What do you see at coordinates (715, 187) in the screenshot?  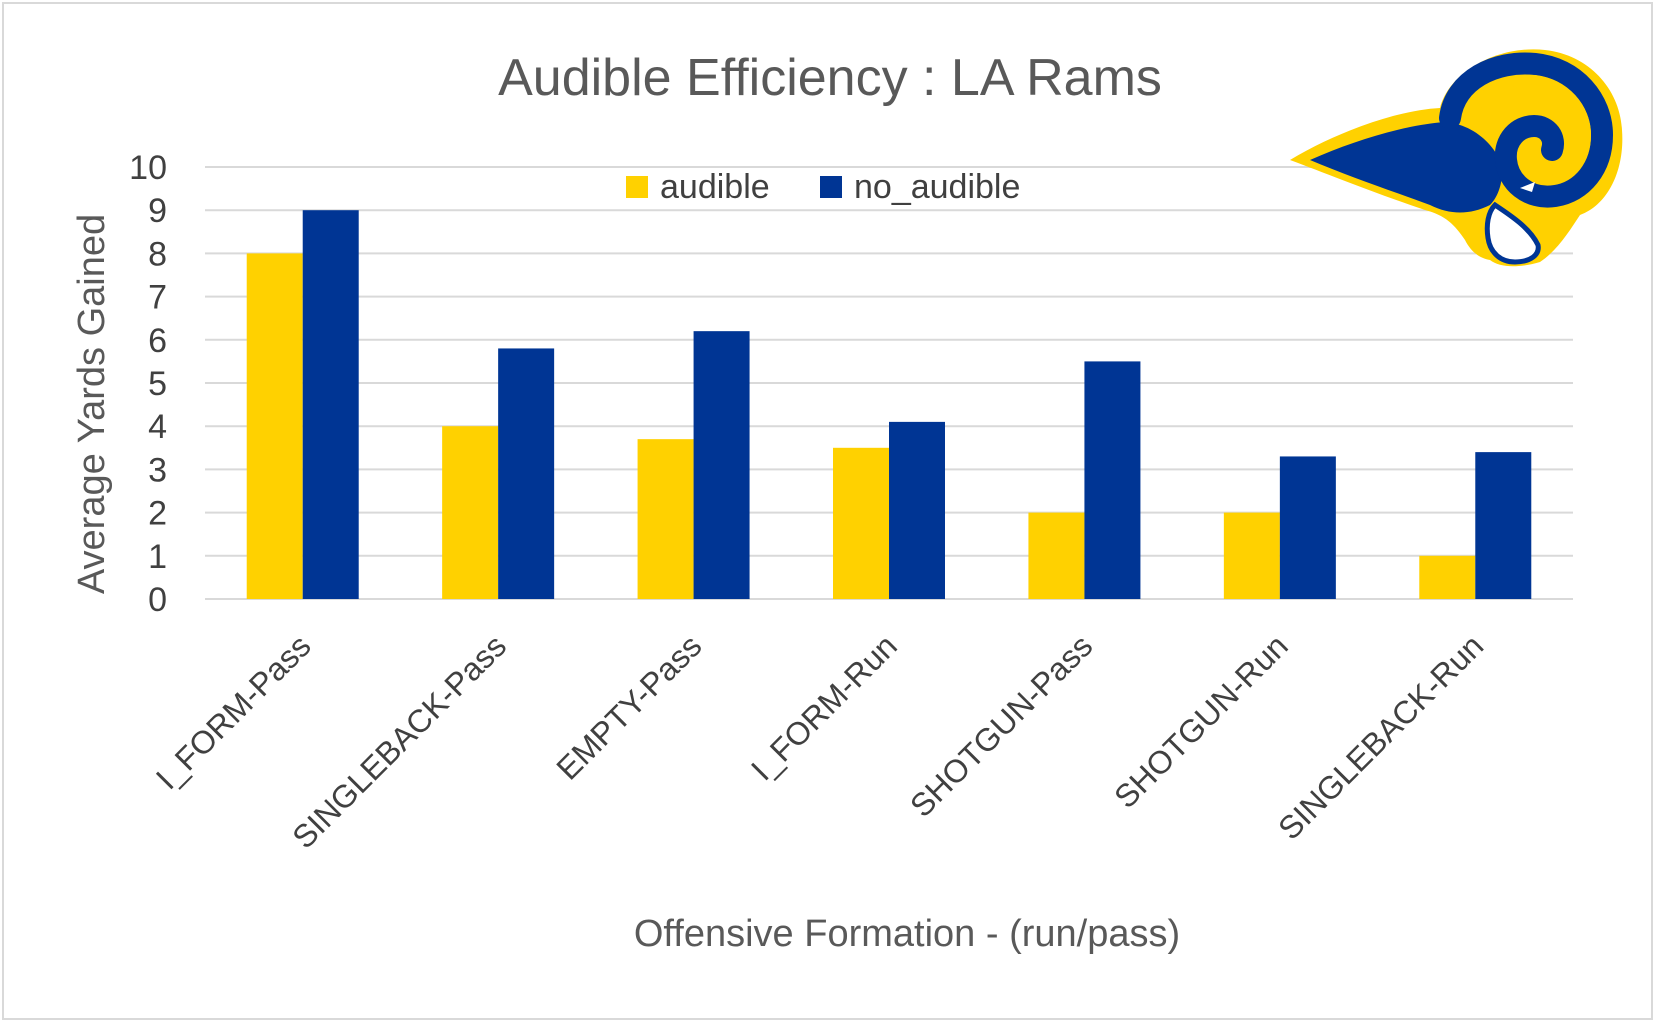 I see `legend-label-audible: audible` at bounding box center [715, 187].